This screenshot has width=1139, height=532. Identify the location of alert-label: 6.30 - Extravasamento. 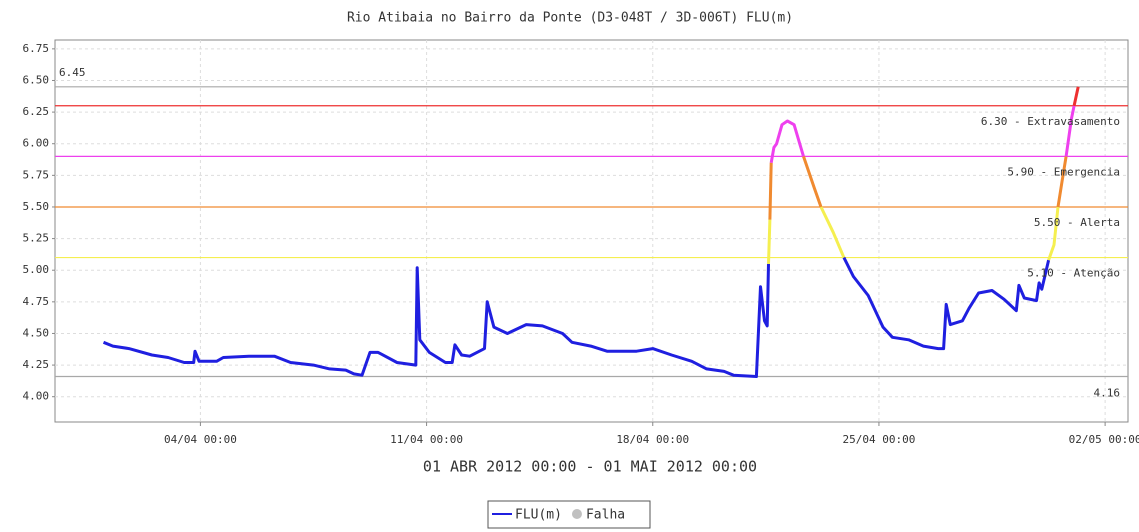
(1050, 121).